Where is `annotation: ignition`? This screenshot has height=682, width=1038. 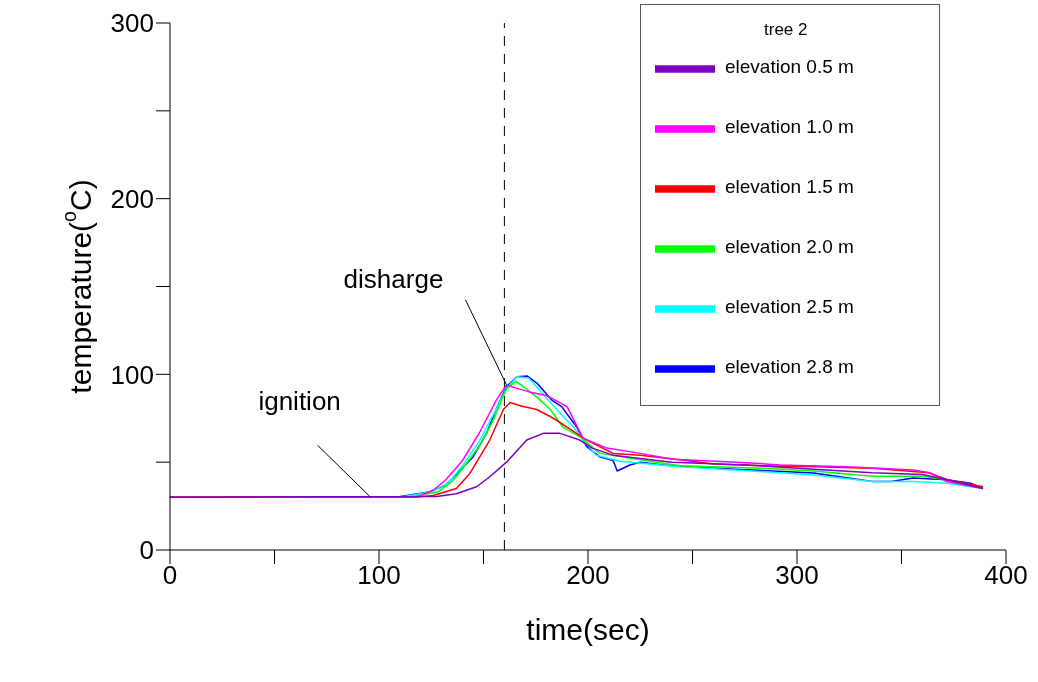 annotation: ignition is located at coordinates (299, 401).